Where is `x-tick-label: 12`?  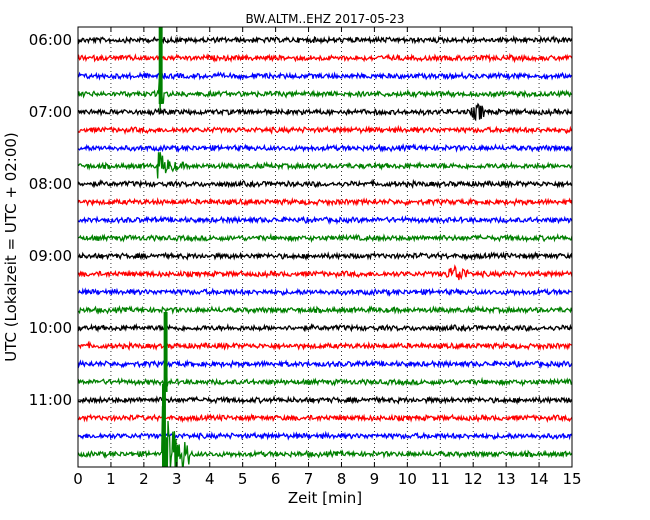
x-tick-label: 12 is located at coordinates (473, 479).